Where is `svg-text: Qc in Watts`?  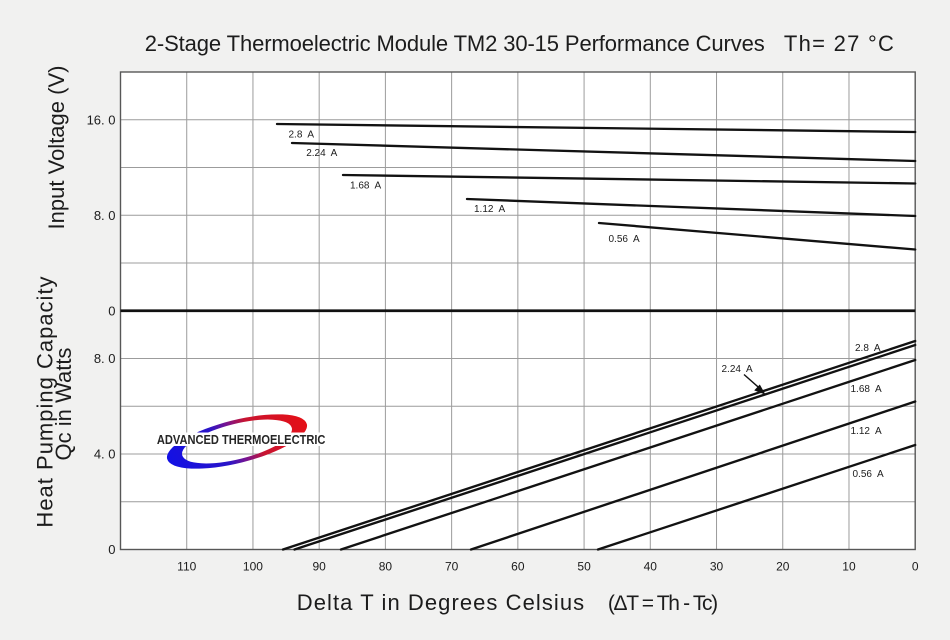
svg-text: Qc in Watts is located at coordinates (63, 404).